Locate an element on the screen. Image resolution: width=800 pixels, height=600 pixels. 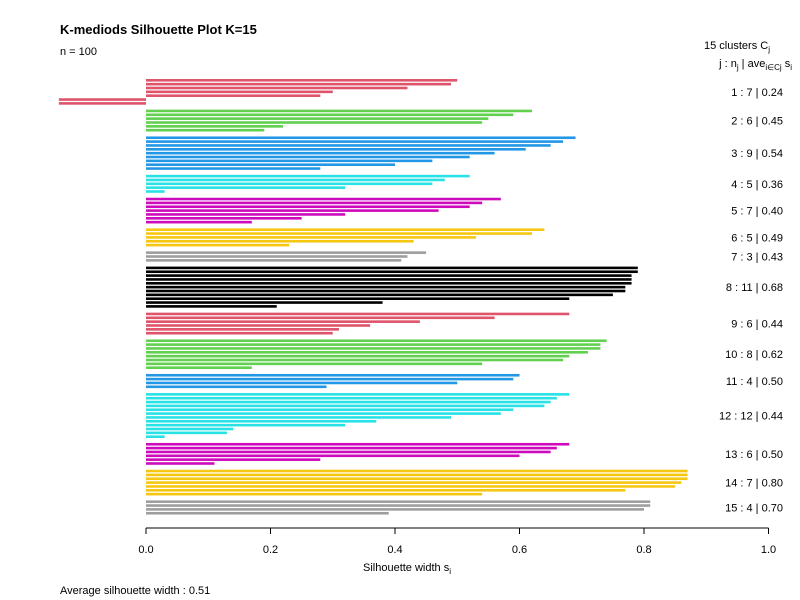
x-tick-label: 0.8 is located at coordinates (643, 550).